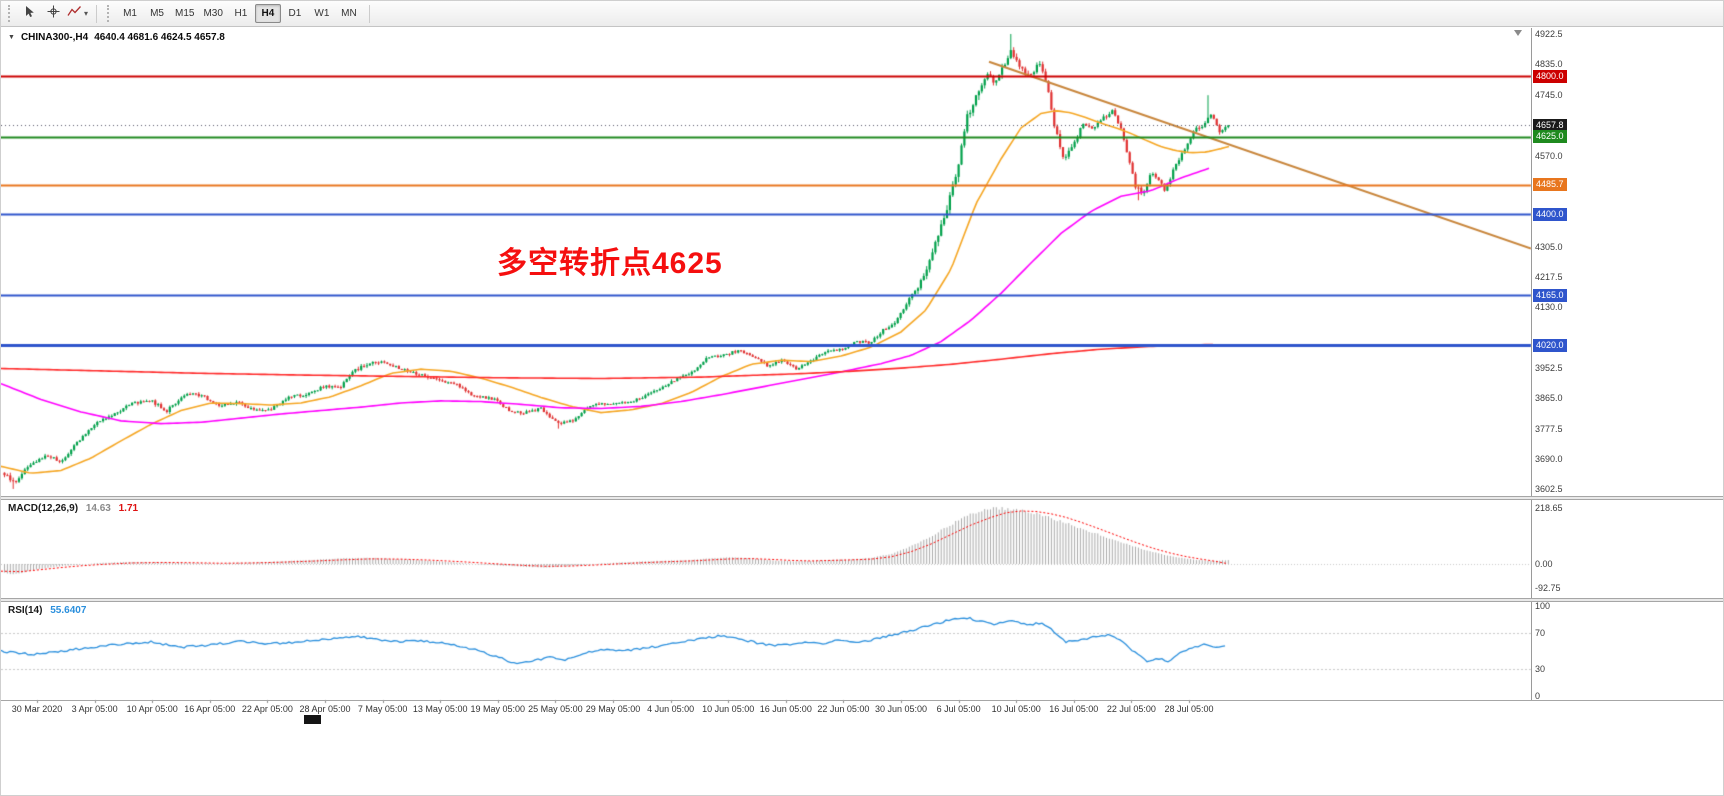 This screenshot has height=796, width=1724. I want to click on rsi-axis-label: 30, so click(1540, 669).